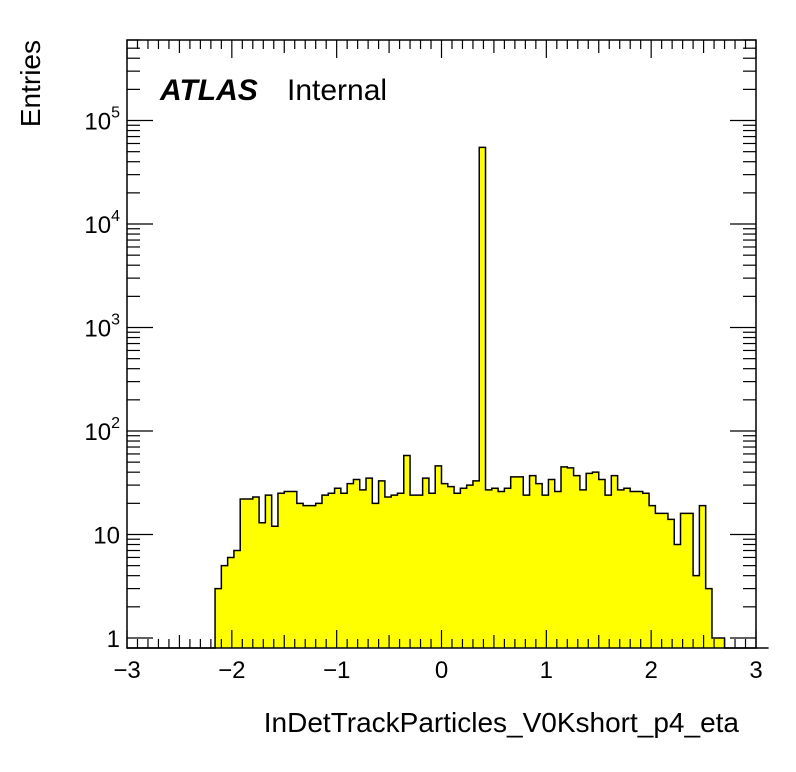  What do you see at coordinates (102, 120) in the screenshot?
I see `y-tick-label: 10⁵` at bounding box center [102, 120].